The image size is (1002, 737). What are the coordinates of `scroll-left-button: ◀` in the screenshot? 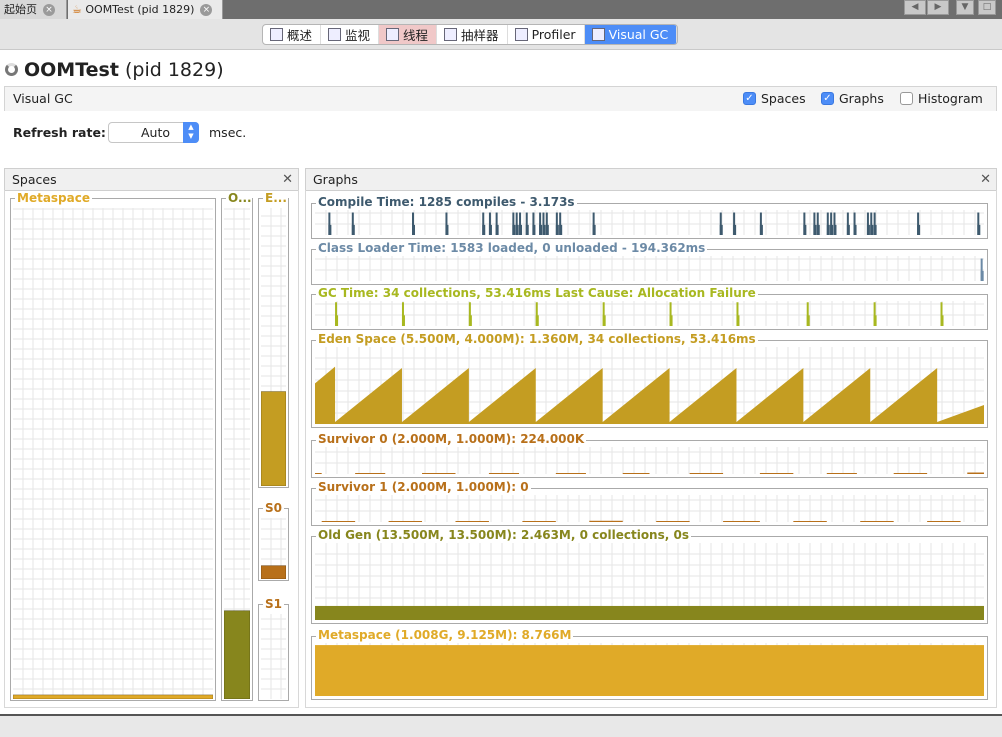 It's located at (915, 7).